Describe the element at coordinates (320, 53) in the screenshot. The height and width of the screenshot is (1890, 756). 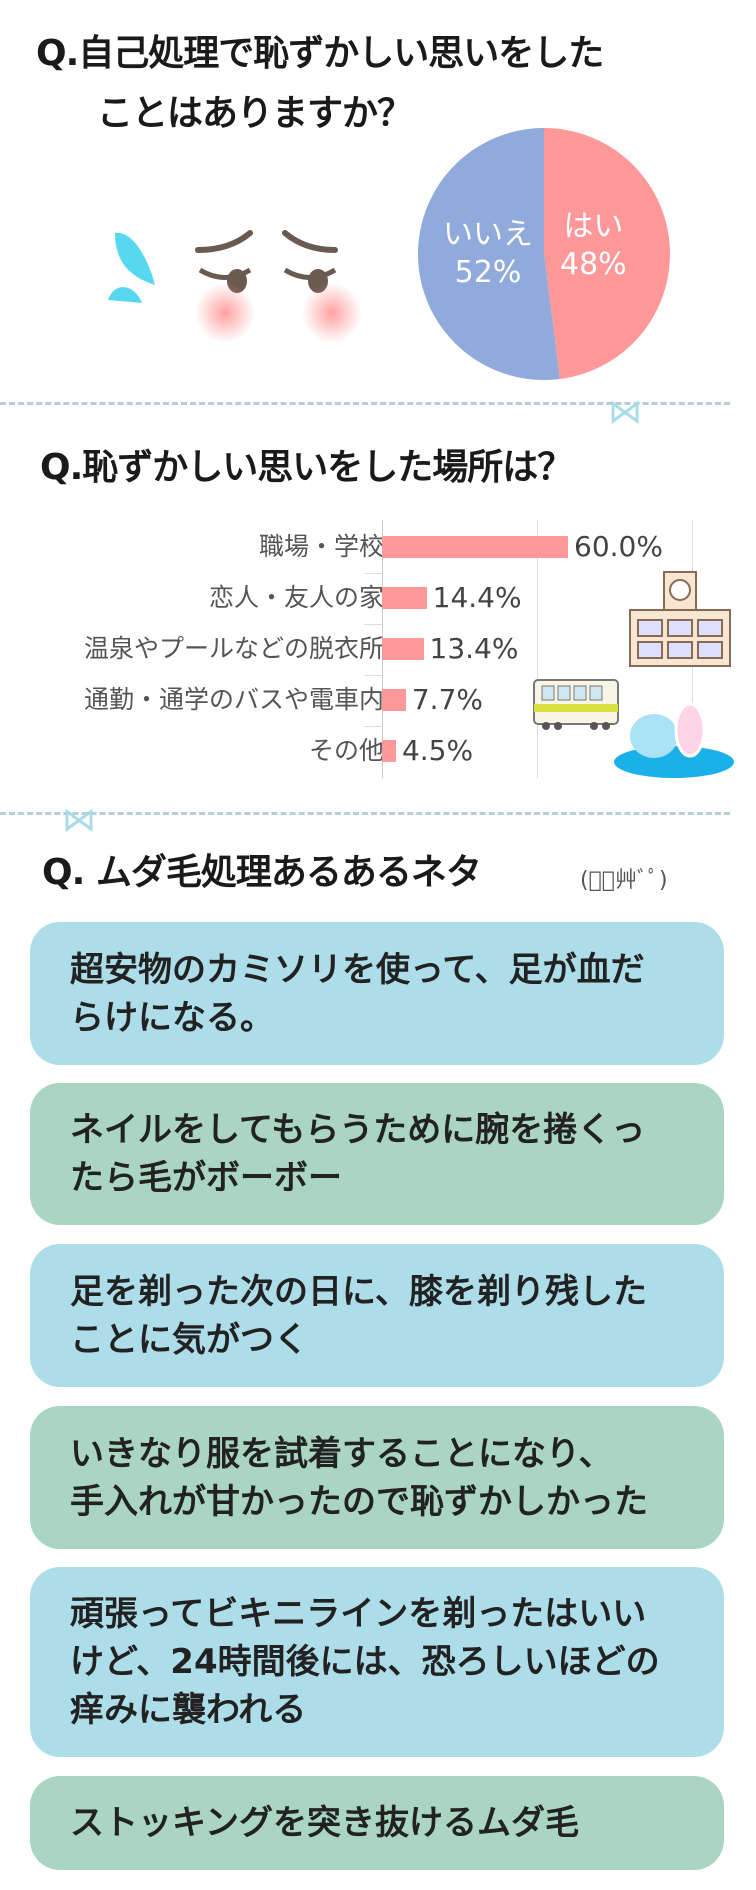
I see `q1-title-line1: Q.自己処理で恥ずかしい思いをした` at that location.